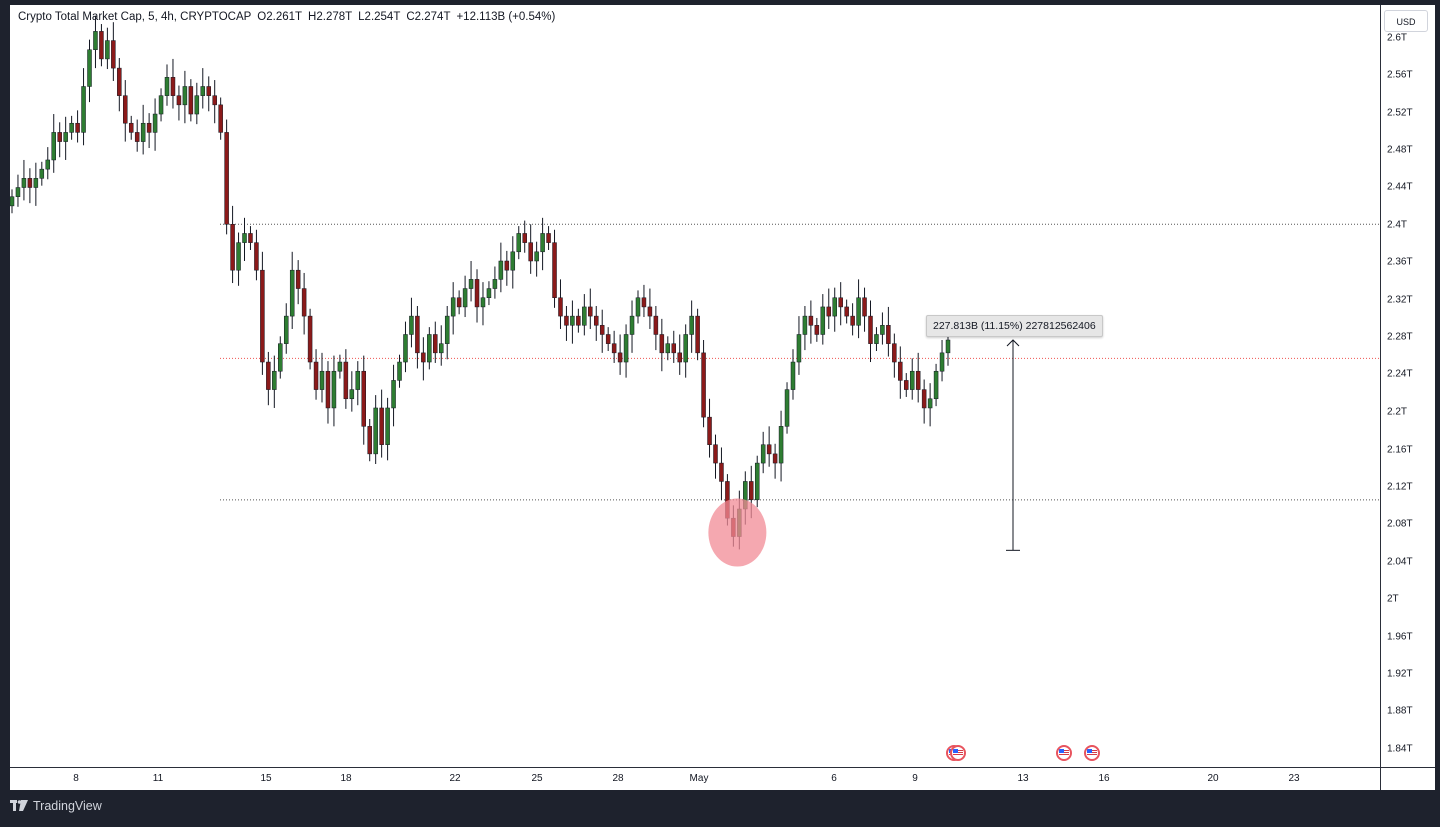  I want to click on measure-label: 227.813B (11.15%) 227812562406, so click(1014, 326).